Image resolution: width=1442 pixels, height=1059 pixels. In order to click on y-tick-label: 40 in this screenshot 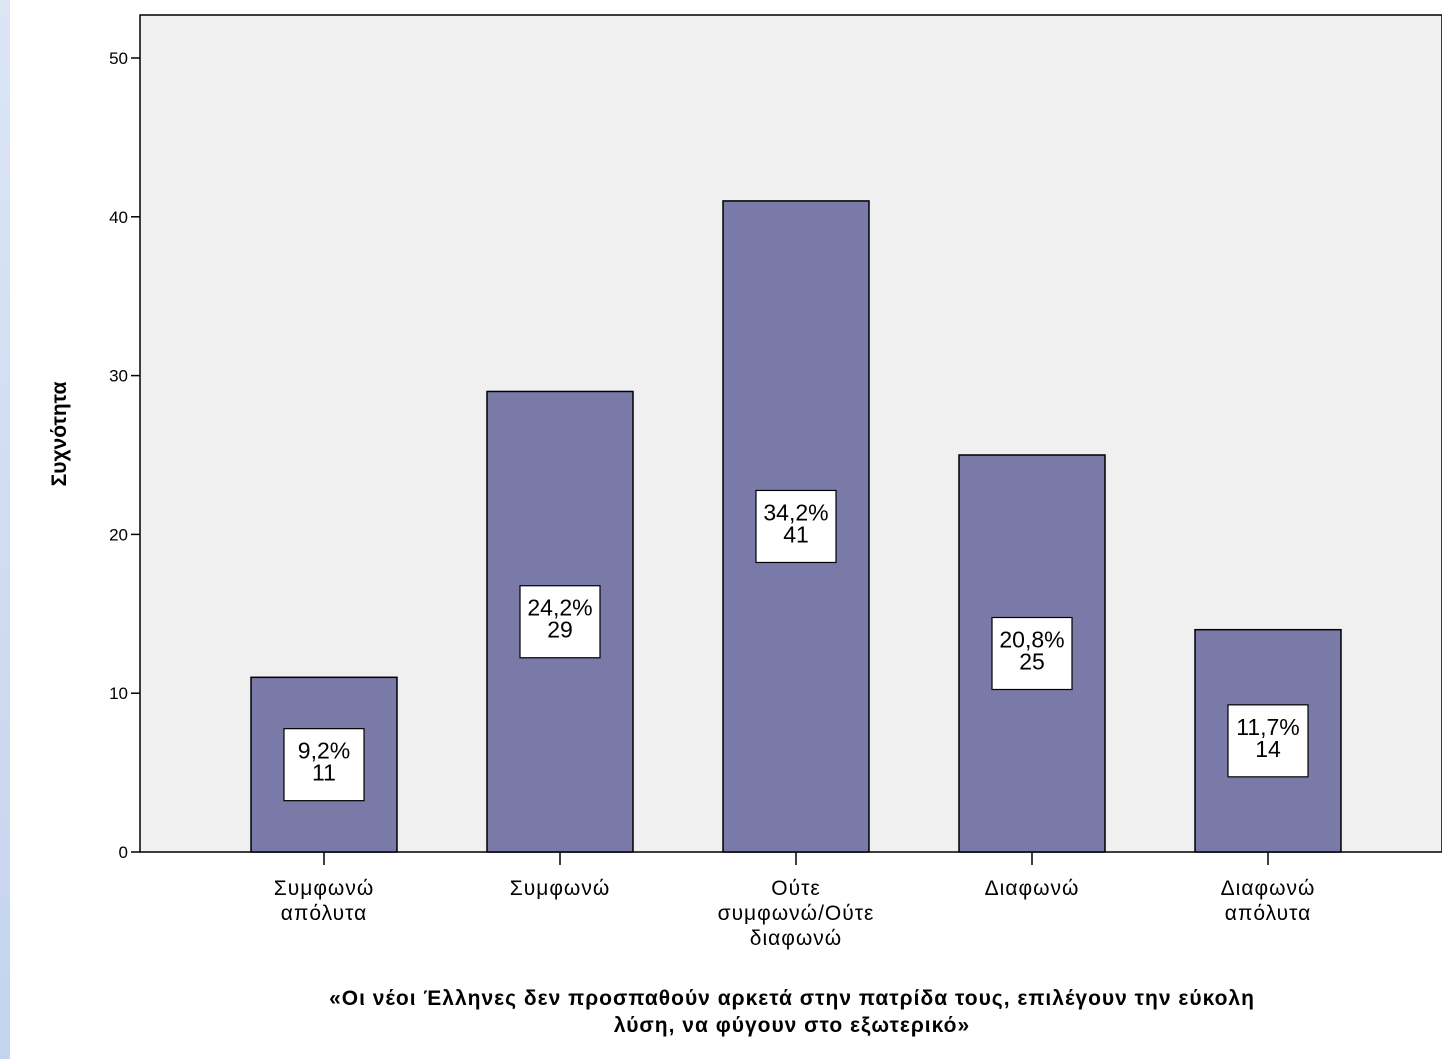, I will do `click(118, 217)`.